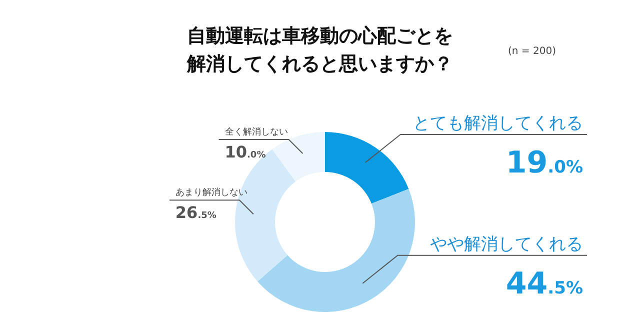  What do you see at coordinates (320, 50) in the screenshot?
I see `chart-title: 自動運転は車移動の心配ごとを解消してくれると思いますか？` at bounding box center [320, 50].